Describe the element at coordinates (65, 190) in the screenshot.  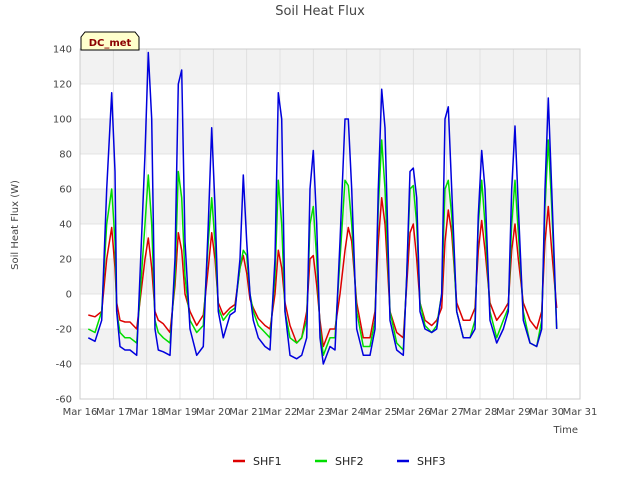
I see `y-tick-label: 60` at that location.